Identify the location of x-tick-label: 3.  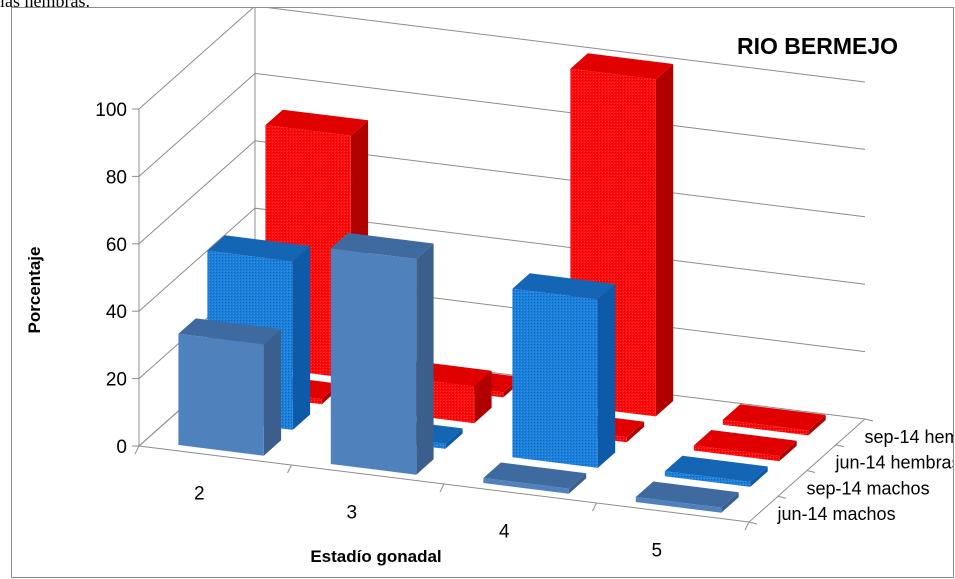
(351, 513).